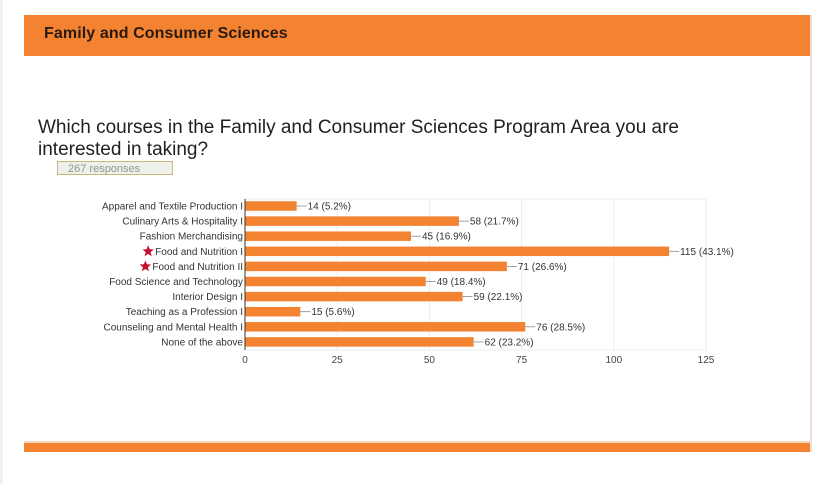  What do you see at coordinates (199, 252) in the screenshot?
I see `category-label: Food and Nutrition I` at bounding box center [199, 252].